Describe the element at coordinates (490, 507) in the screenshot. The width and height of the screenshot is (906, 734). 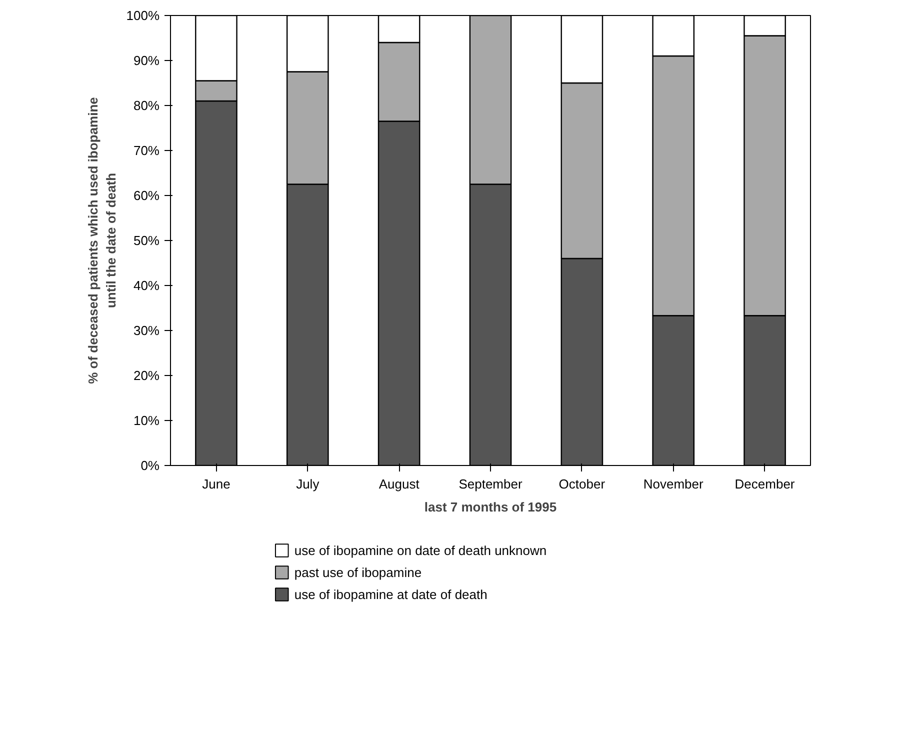
I see `x-axis-title: last 7 months of 1995` at that location.